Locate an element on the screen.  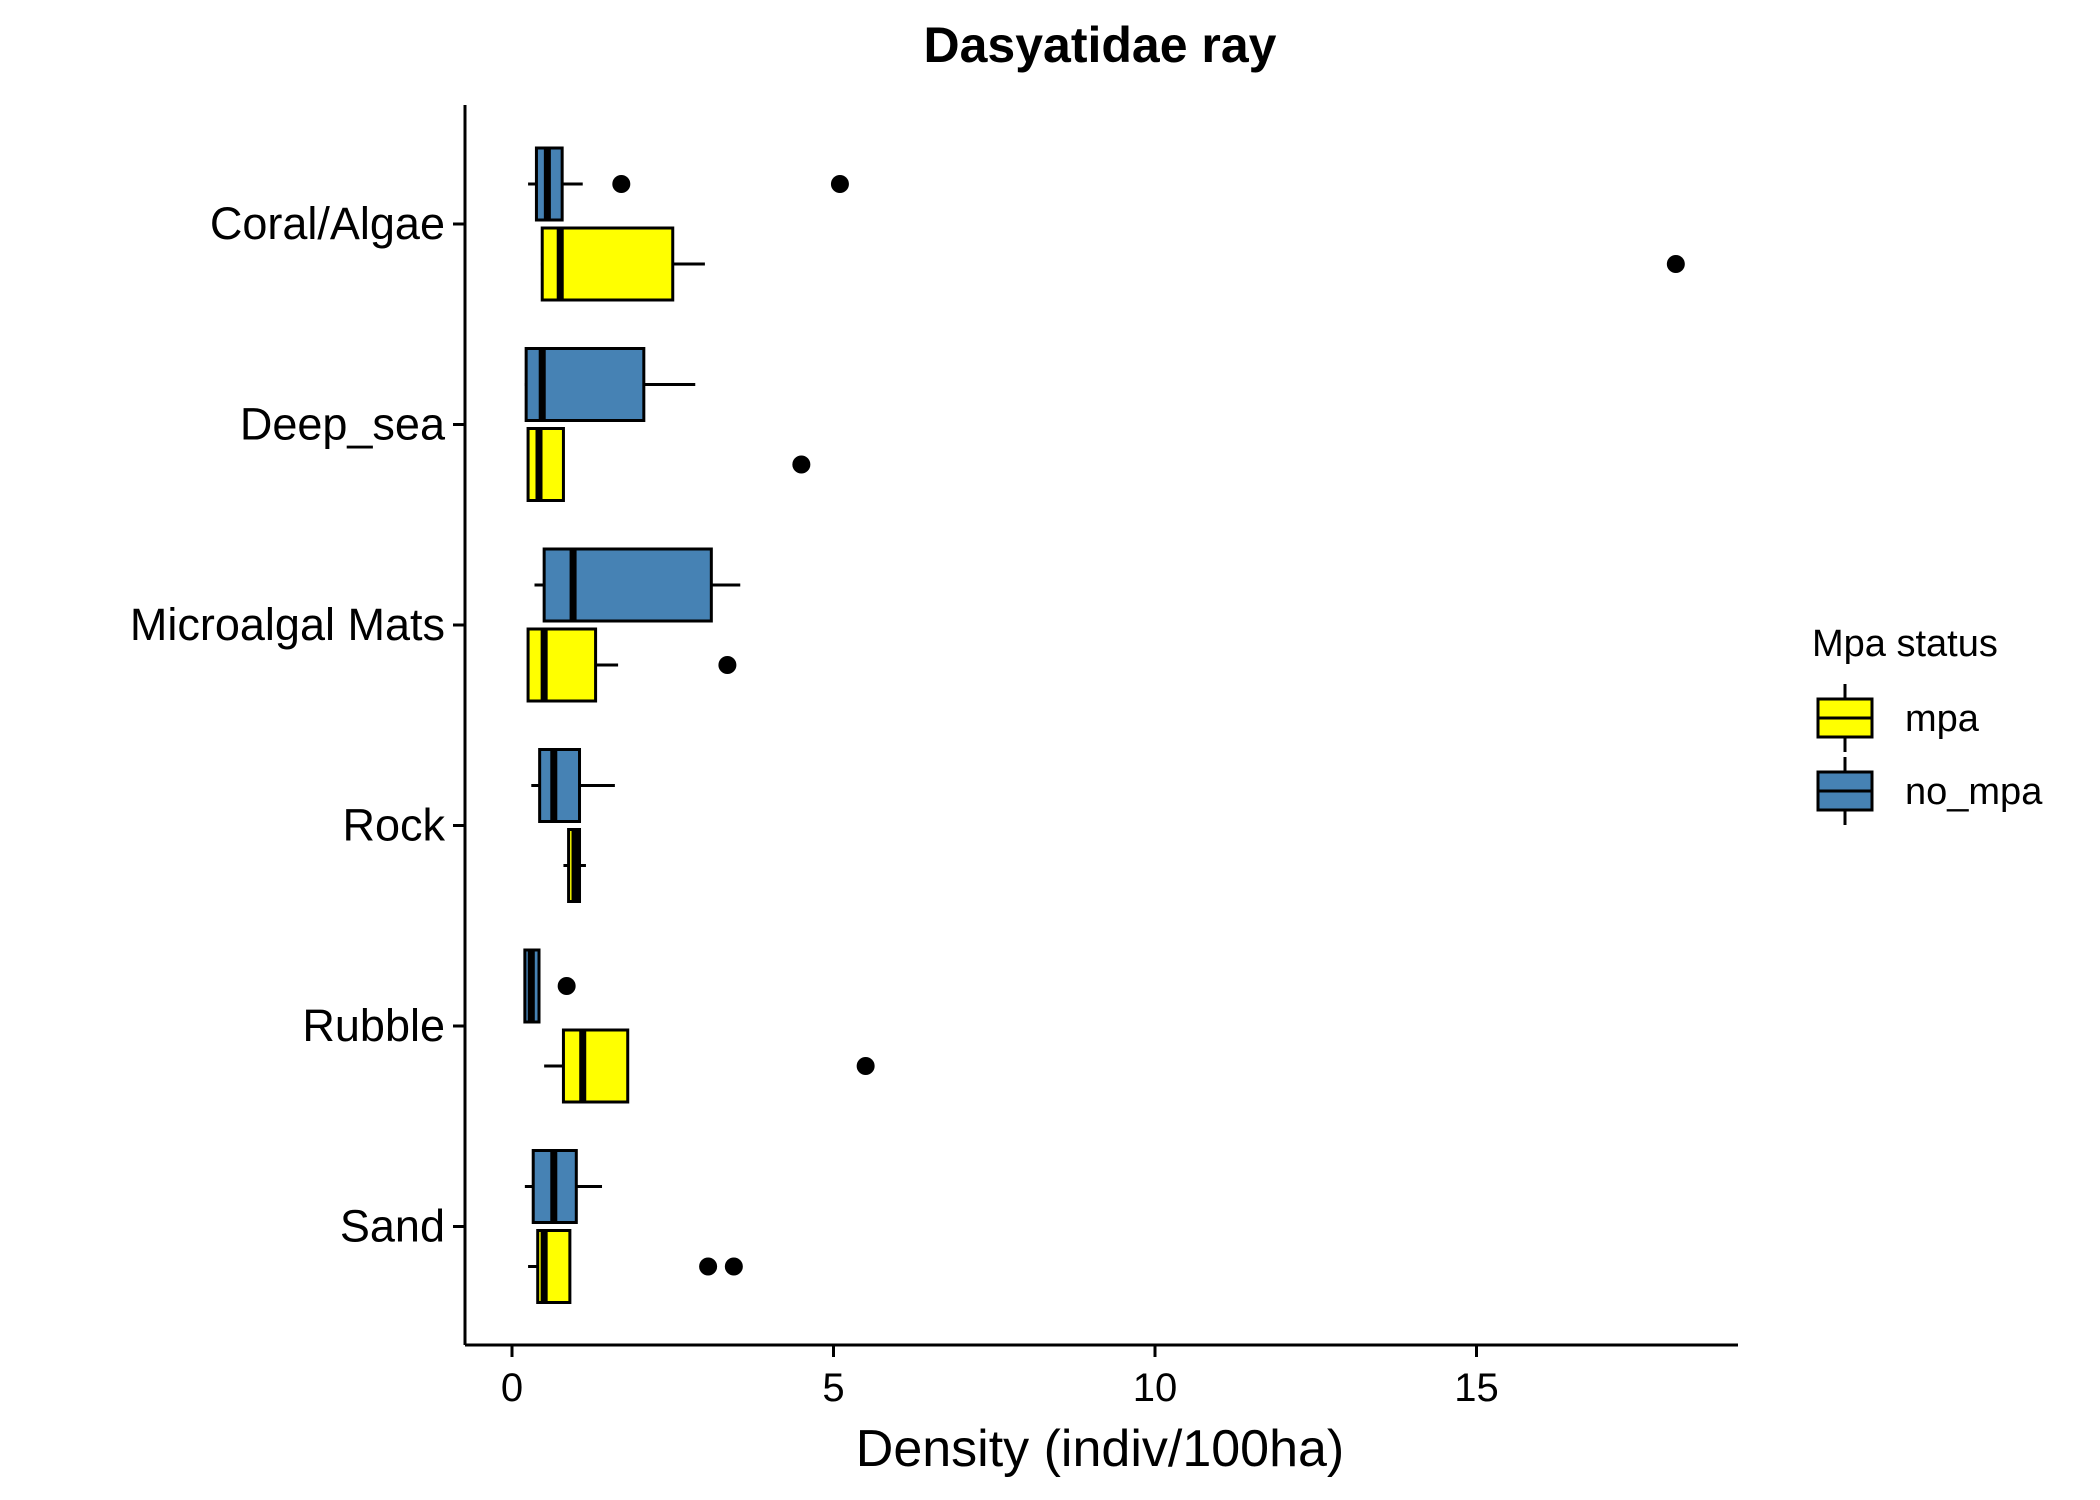
legend: Mpa status mpa no_mpa is located at coordinates (1927, 724).